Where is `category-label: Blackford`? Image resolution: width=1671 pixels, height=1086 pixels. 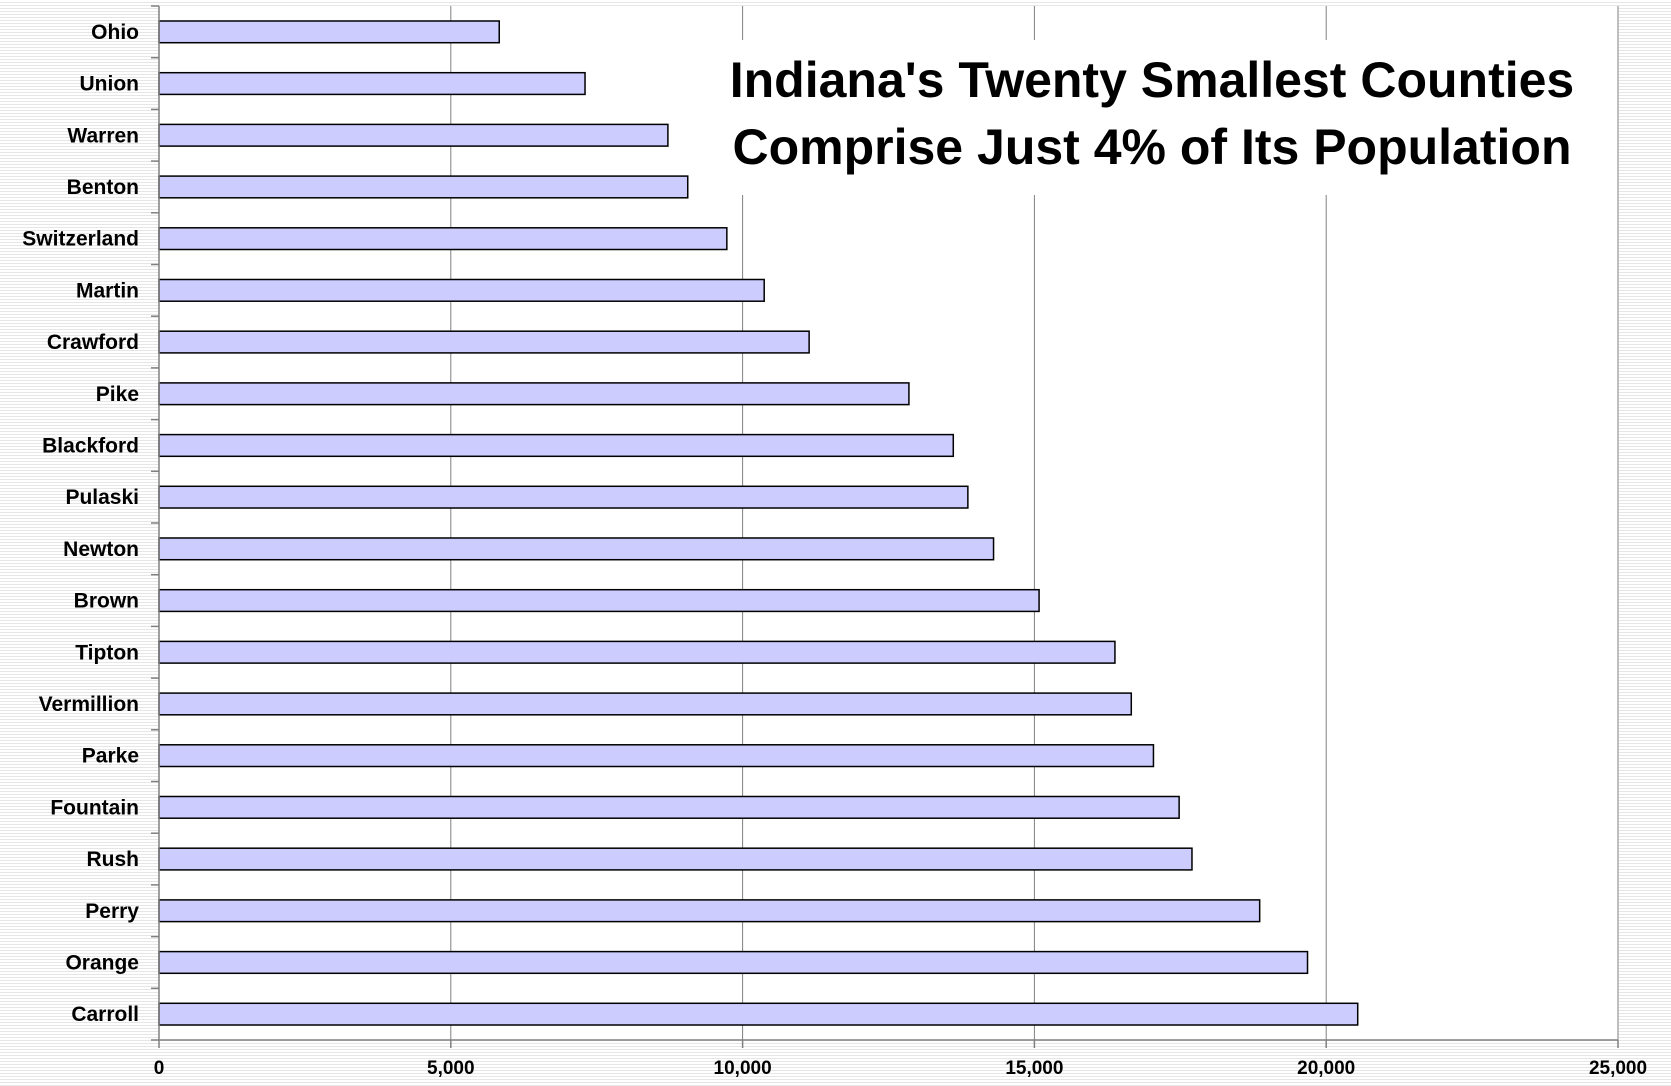
category-label: Blackford is located at coordinates (90, 445).